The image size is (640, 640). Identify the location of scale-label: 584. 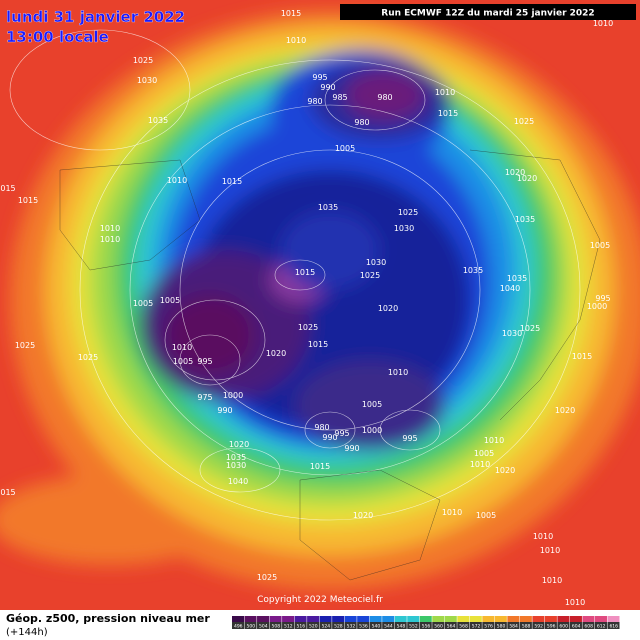
(513, 627).